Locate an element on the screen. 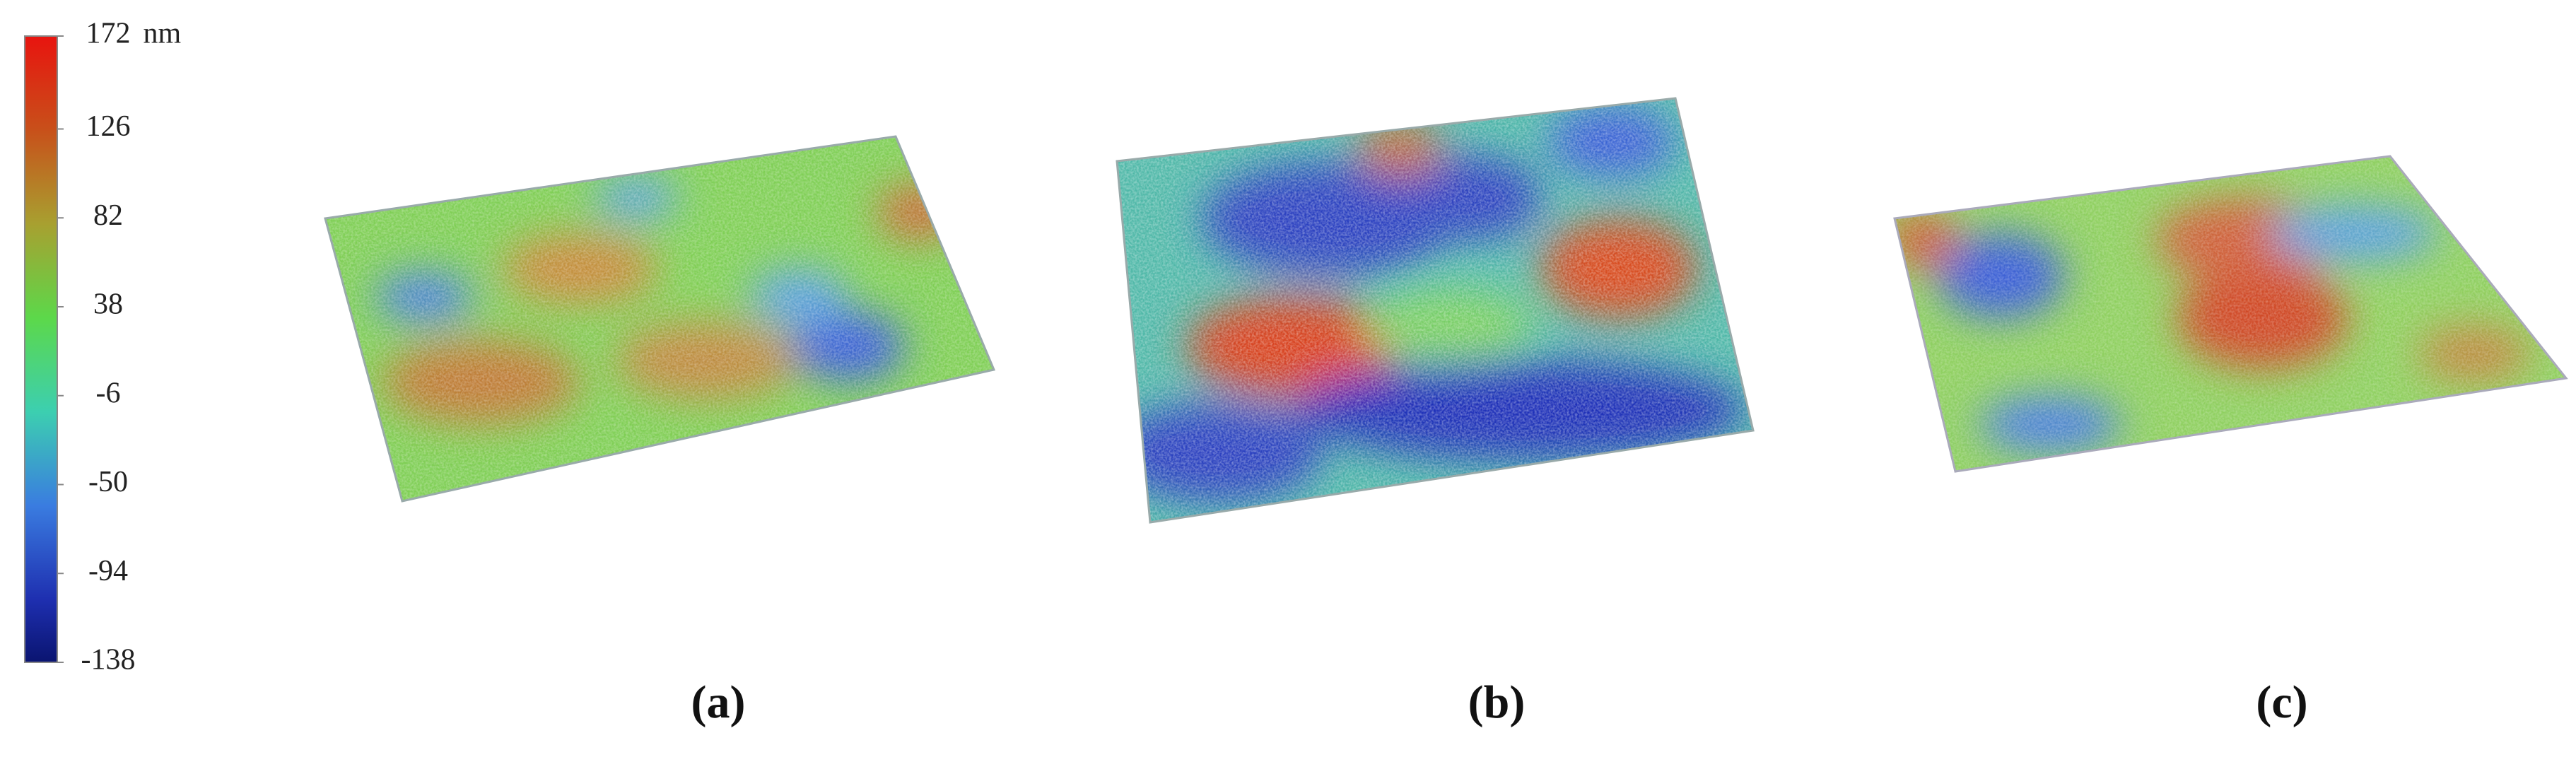  tick-label: -138 is located at coordinates (108, 660).